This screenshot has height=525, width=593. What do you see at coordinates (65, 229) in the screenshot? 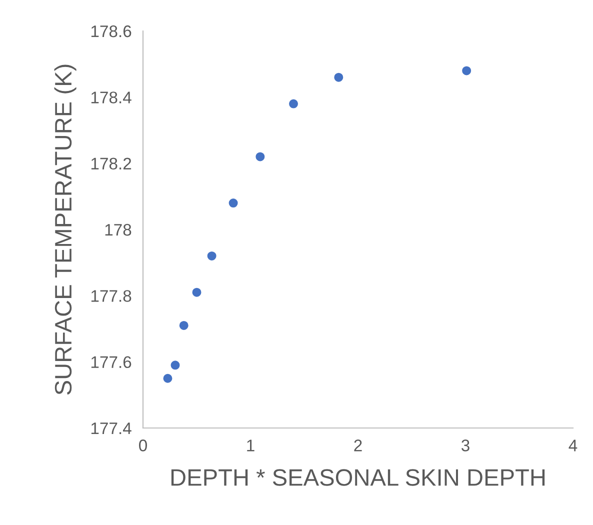
I see `y-axis-title: SURFACE TEMPERATURE (K)` at bounding box center [65, 229].